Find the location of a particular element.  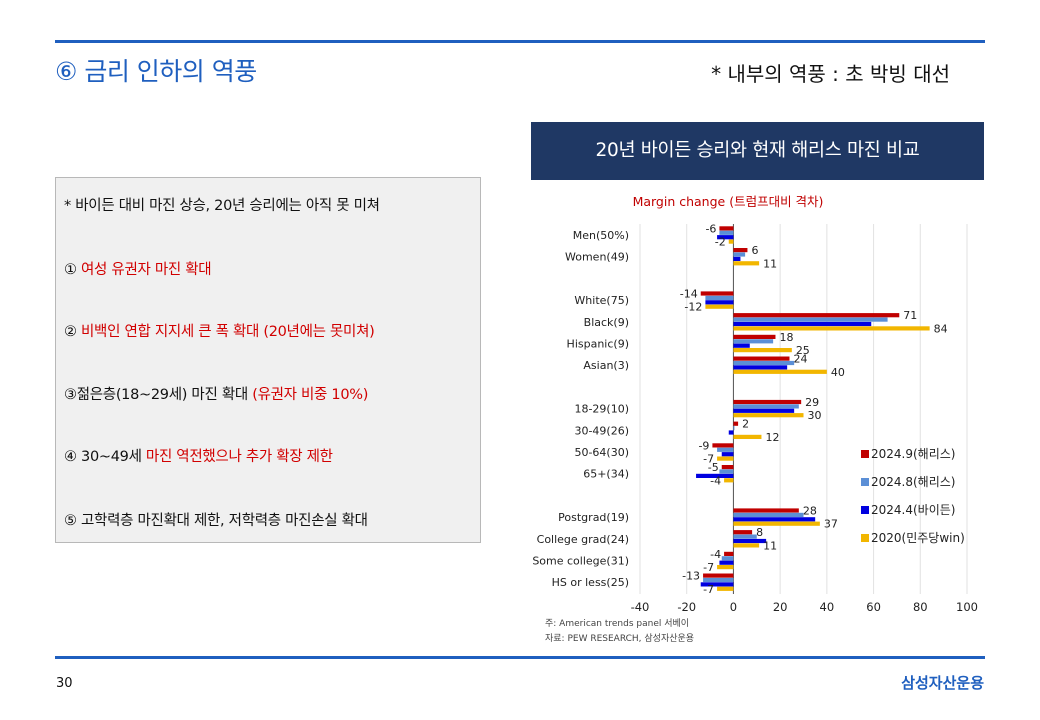

category-label: Some college(31) is located at coordinates (580, 561).